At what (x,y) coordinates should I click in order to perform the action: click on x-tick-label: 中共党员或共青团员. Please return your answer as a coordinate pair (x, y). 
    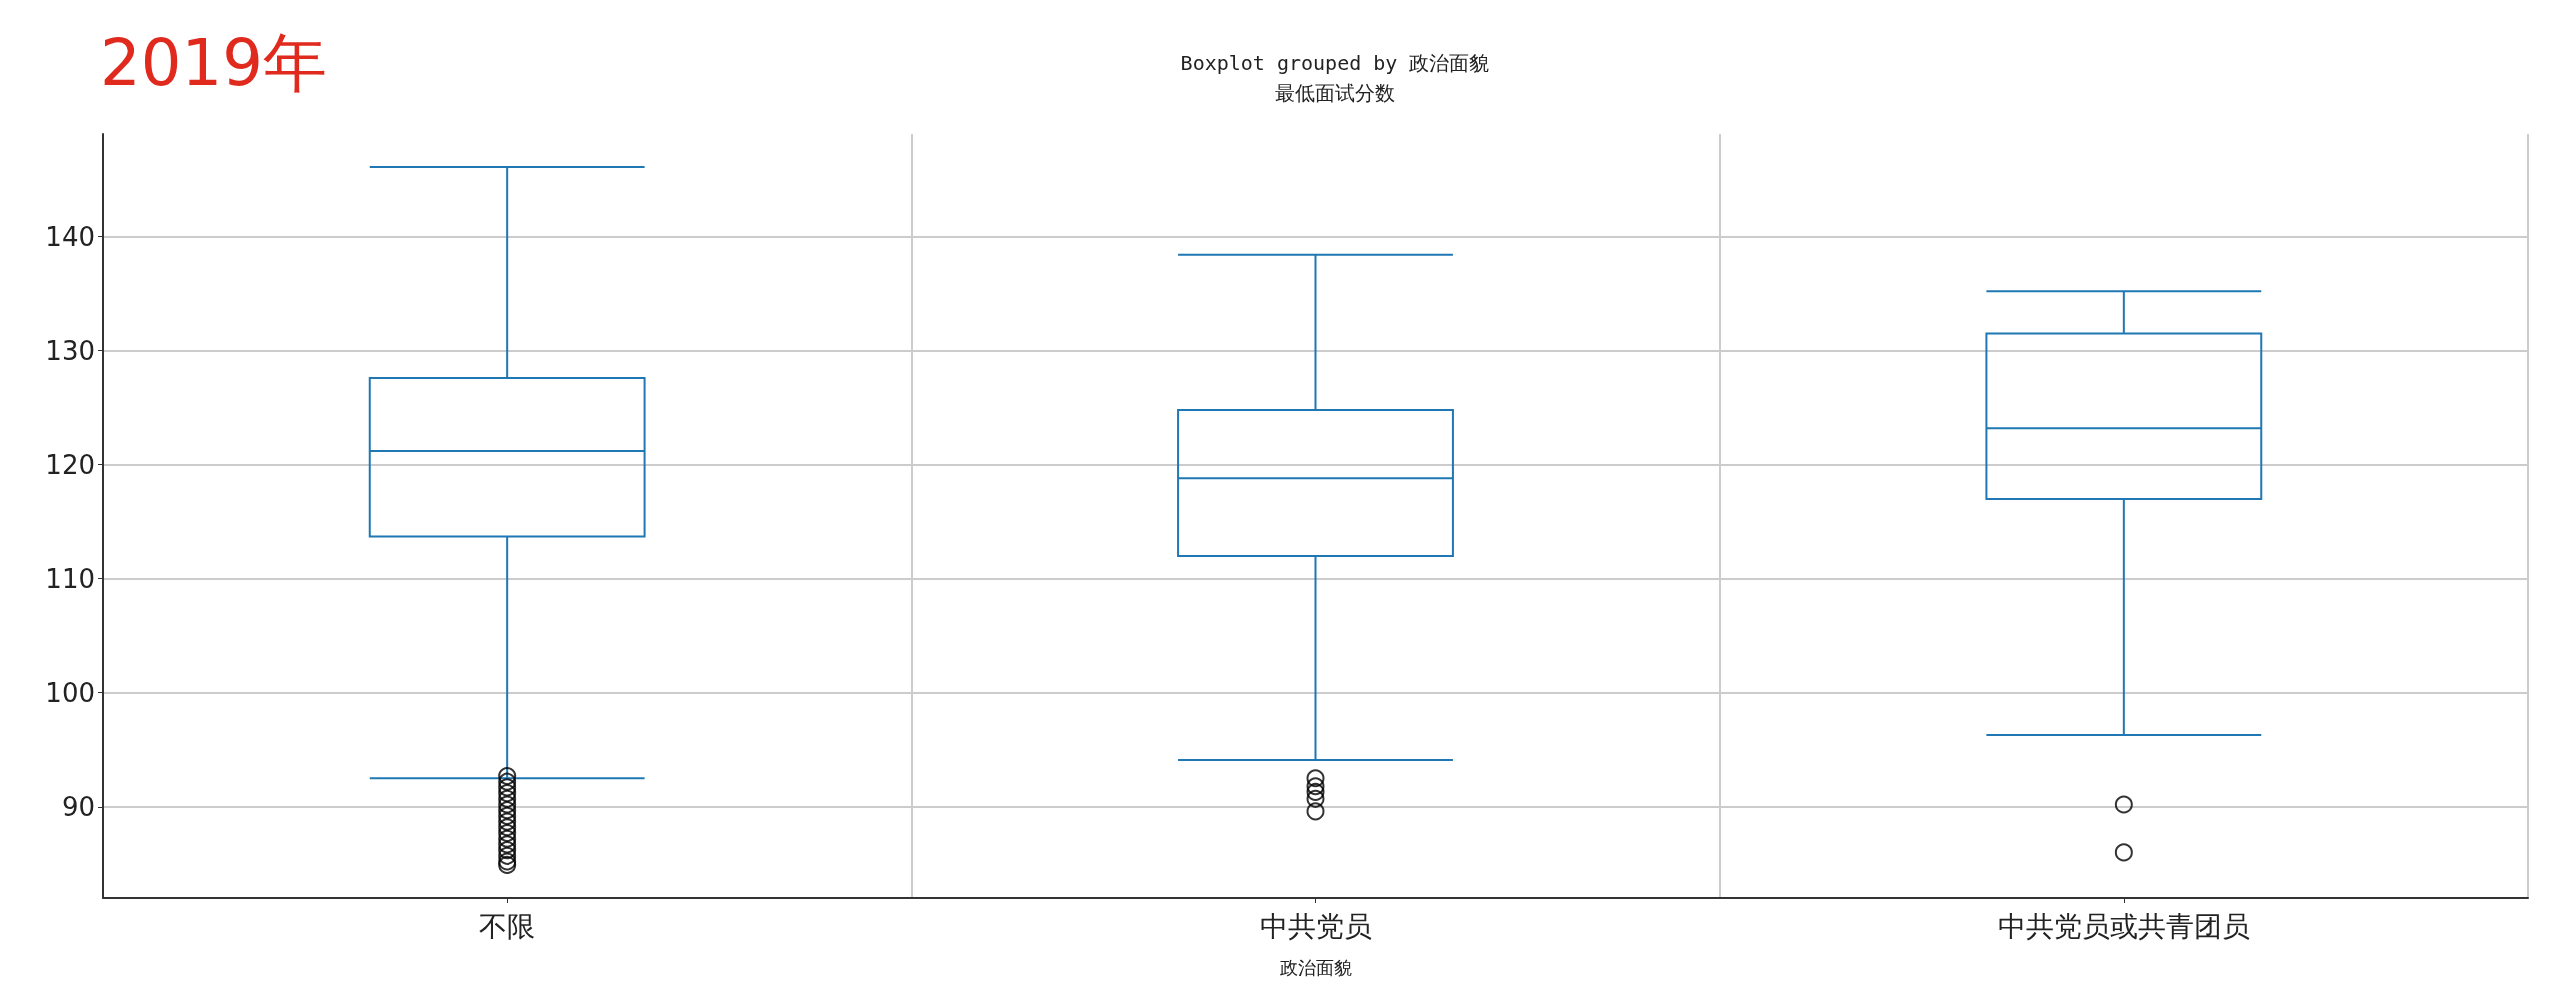
    Looking at the image, I should click on (2123, 926).